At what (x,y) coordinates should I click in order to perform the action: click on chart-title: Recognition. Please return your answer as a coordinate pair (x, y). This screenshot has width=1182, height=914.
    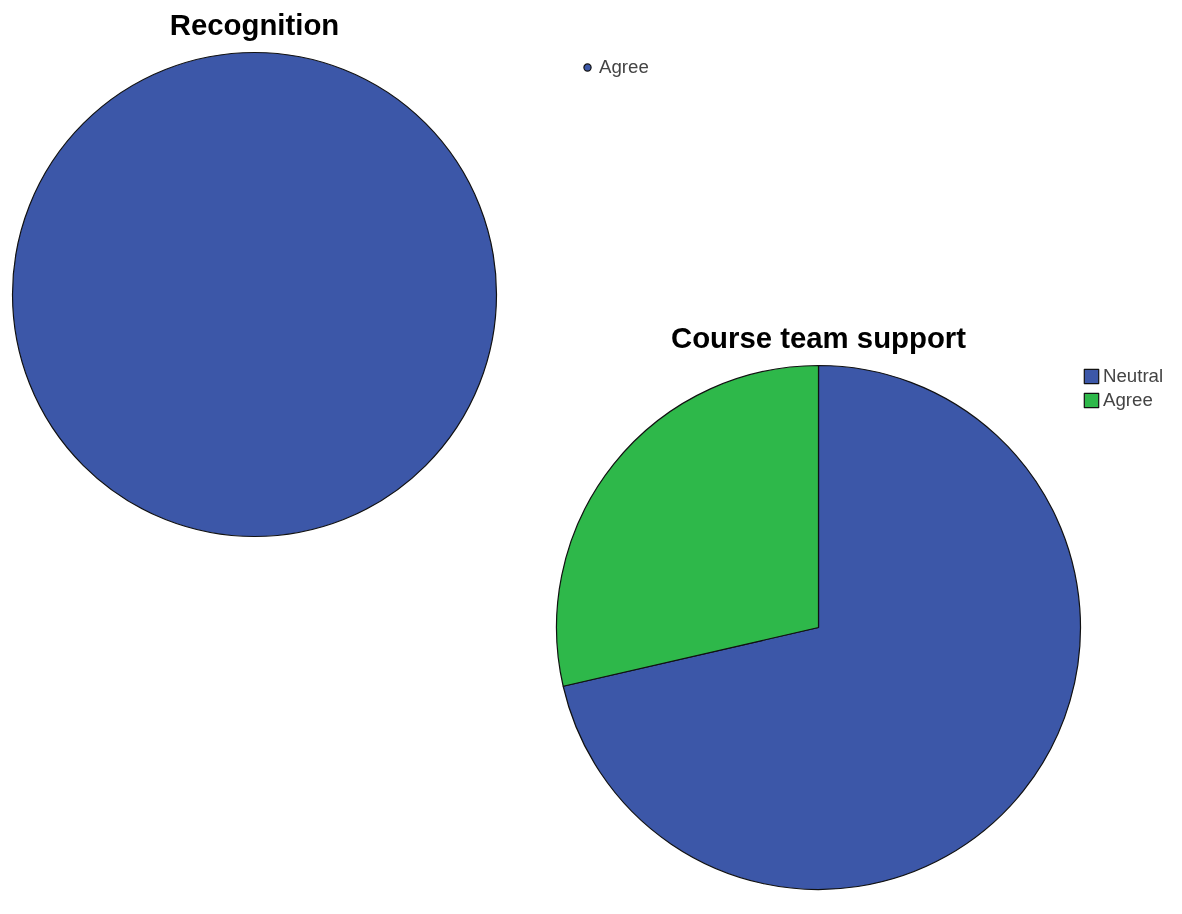
    Looking at the image, I should click on (254, 24).